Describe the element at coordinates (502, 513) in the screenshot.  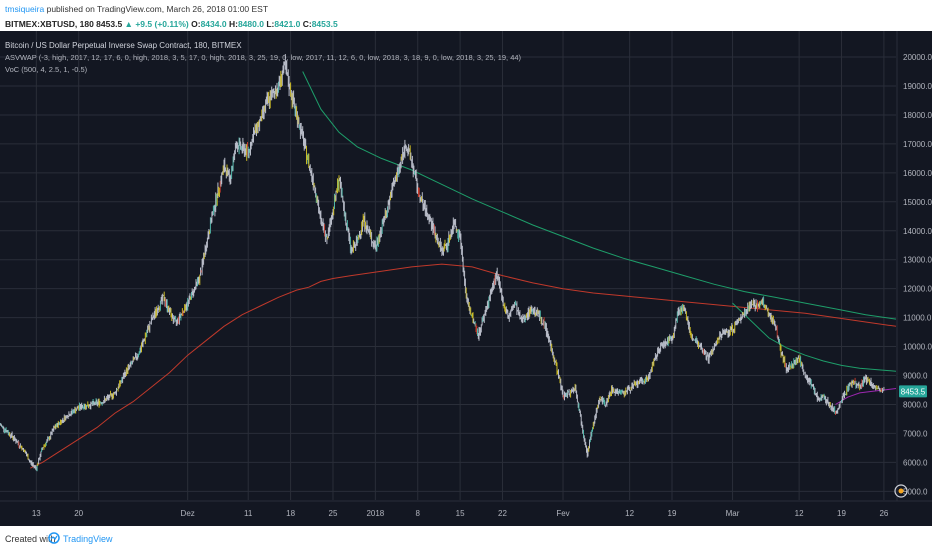
I see `x-tick-label: 22` at that location.